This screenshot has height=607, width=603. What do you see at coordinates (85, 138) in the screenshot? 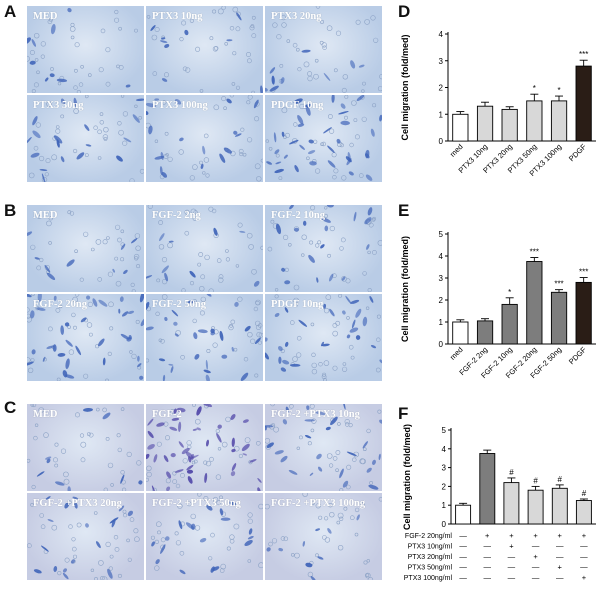
I see `micrograph-a-4: PTX3 50ng` at bounding box center [85, 138].